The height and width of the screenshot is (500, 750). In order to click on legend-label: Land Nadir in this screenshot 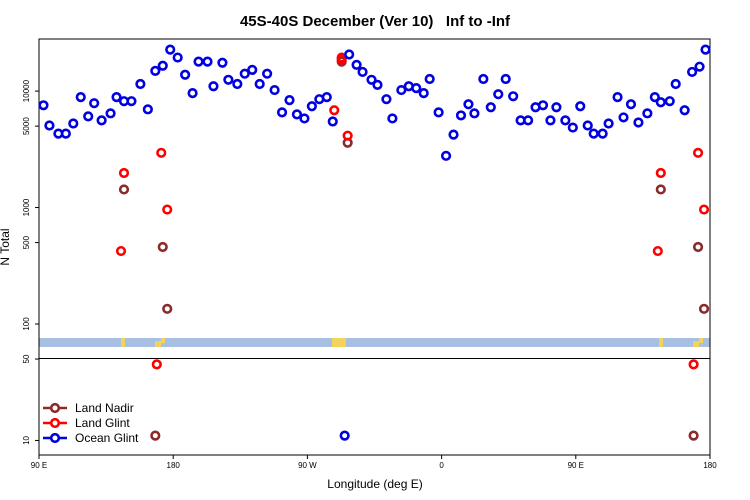, I will do `click(104, 408)`.